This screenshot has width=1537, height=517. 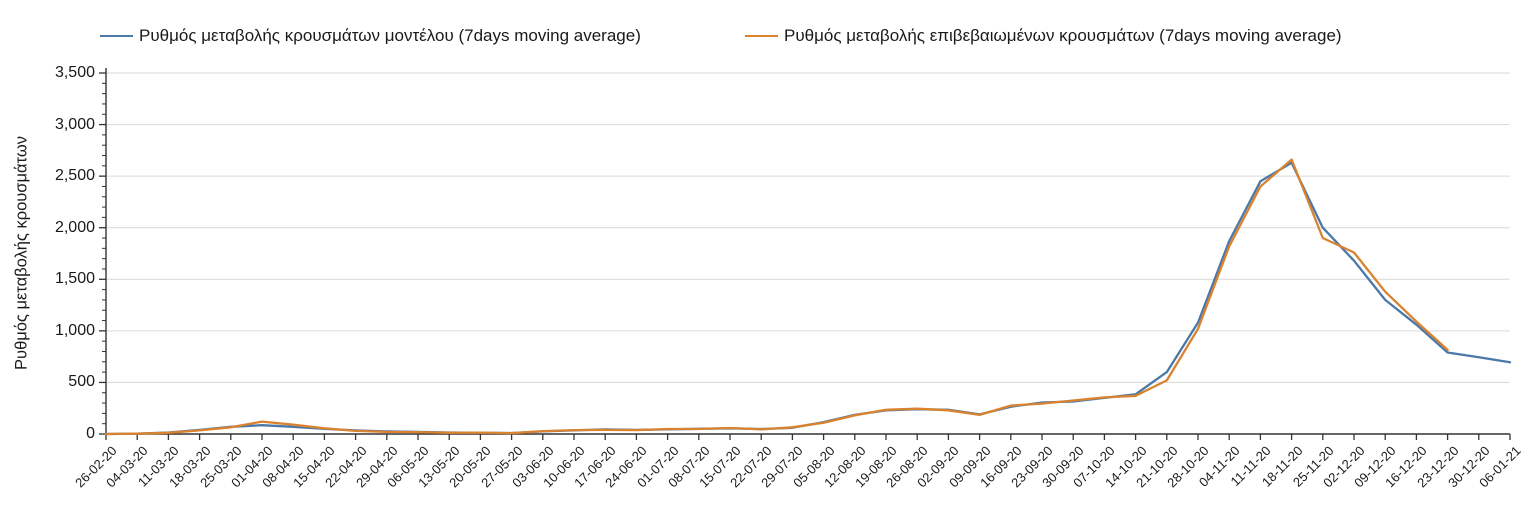 I want to click on y-tick-label: 2,500, so click(x=74, y=176).